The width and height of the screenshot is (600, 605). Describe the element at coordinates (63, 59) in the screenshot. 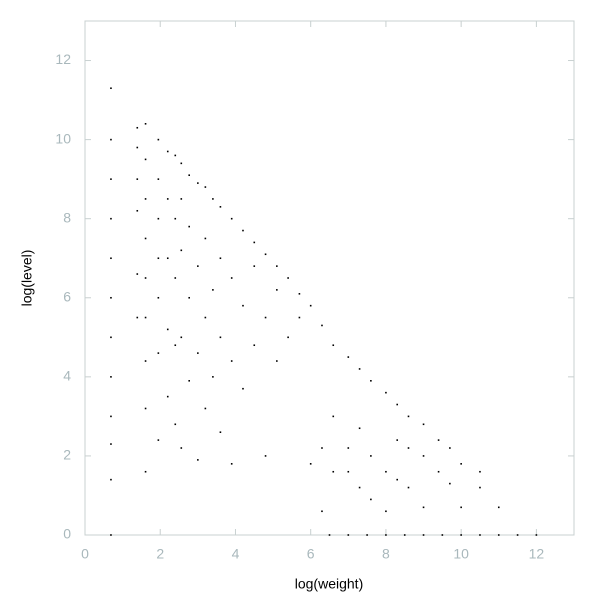

I see `y-tick-label: 12` at that location.